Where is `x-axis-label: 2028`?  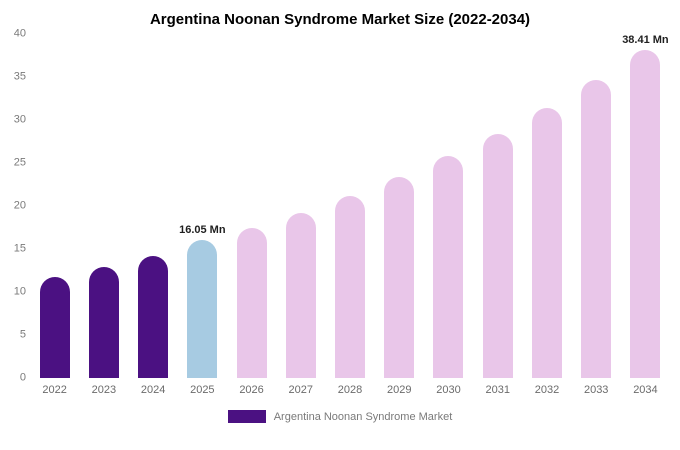
x-axis-label: 2028 is located at coordinates (350, 390).